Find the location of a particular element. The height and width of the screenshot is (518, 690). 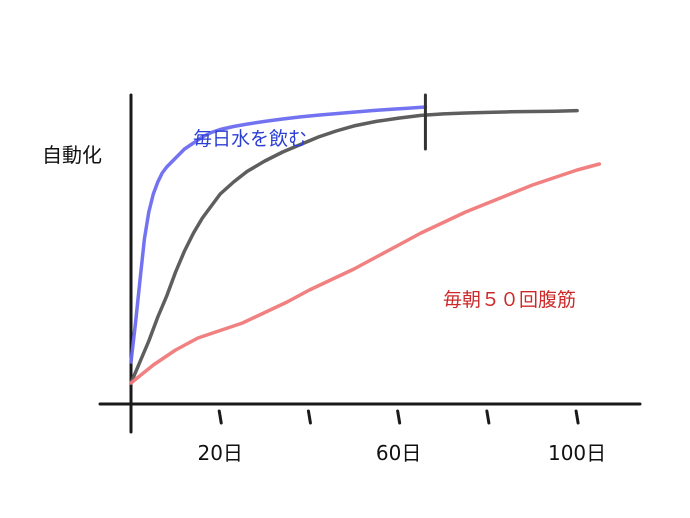

x-tick-label-60: 60日 is located at coordinates (398, 453).